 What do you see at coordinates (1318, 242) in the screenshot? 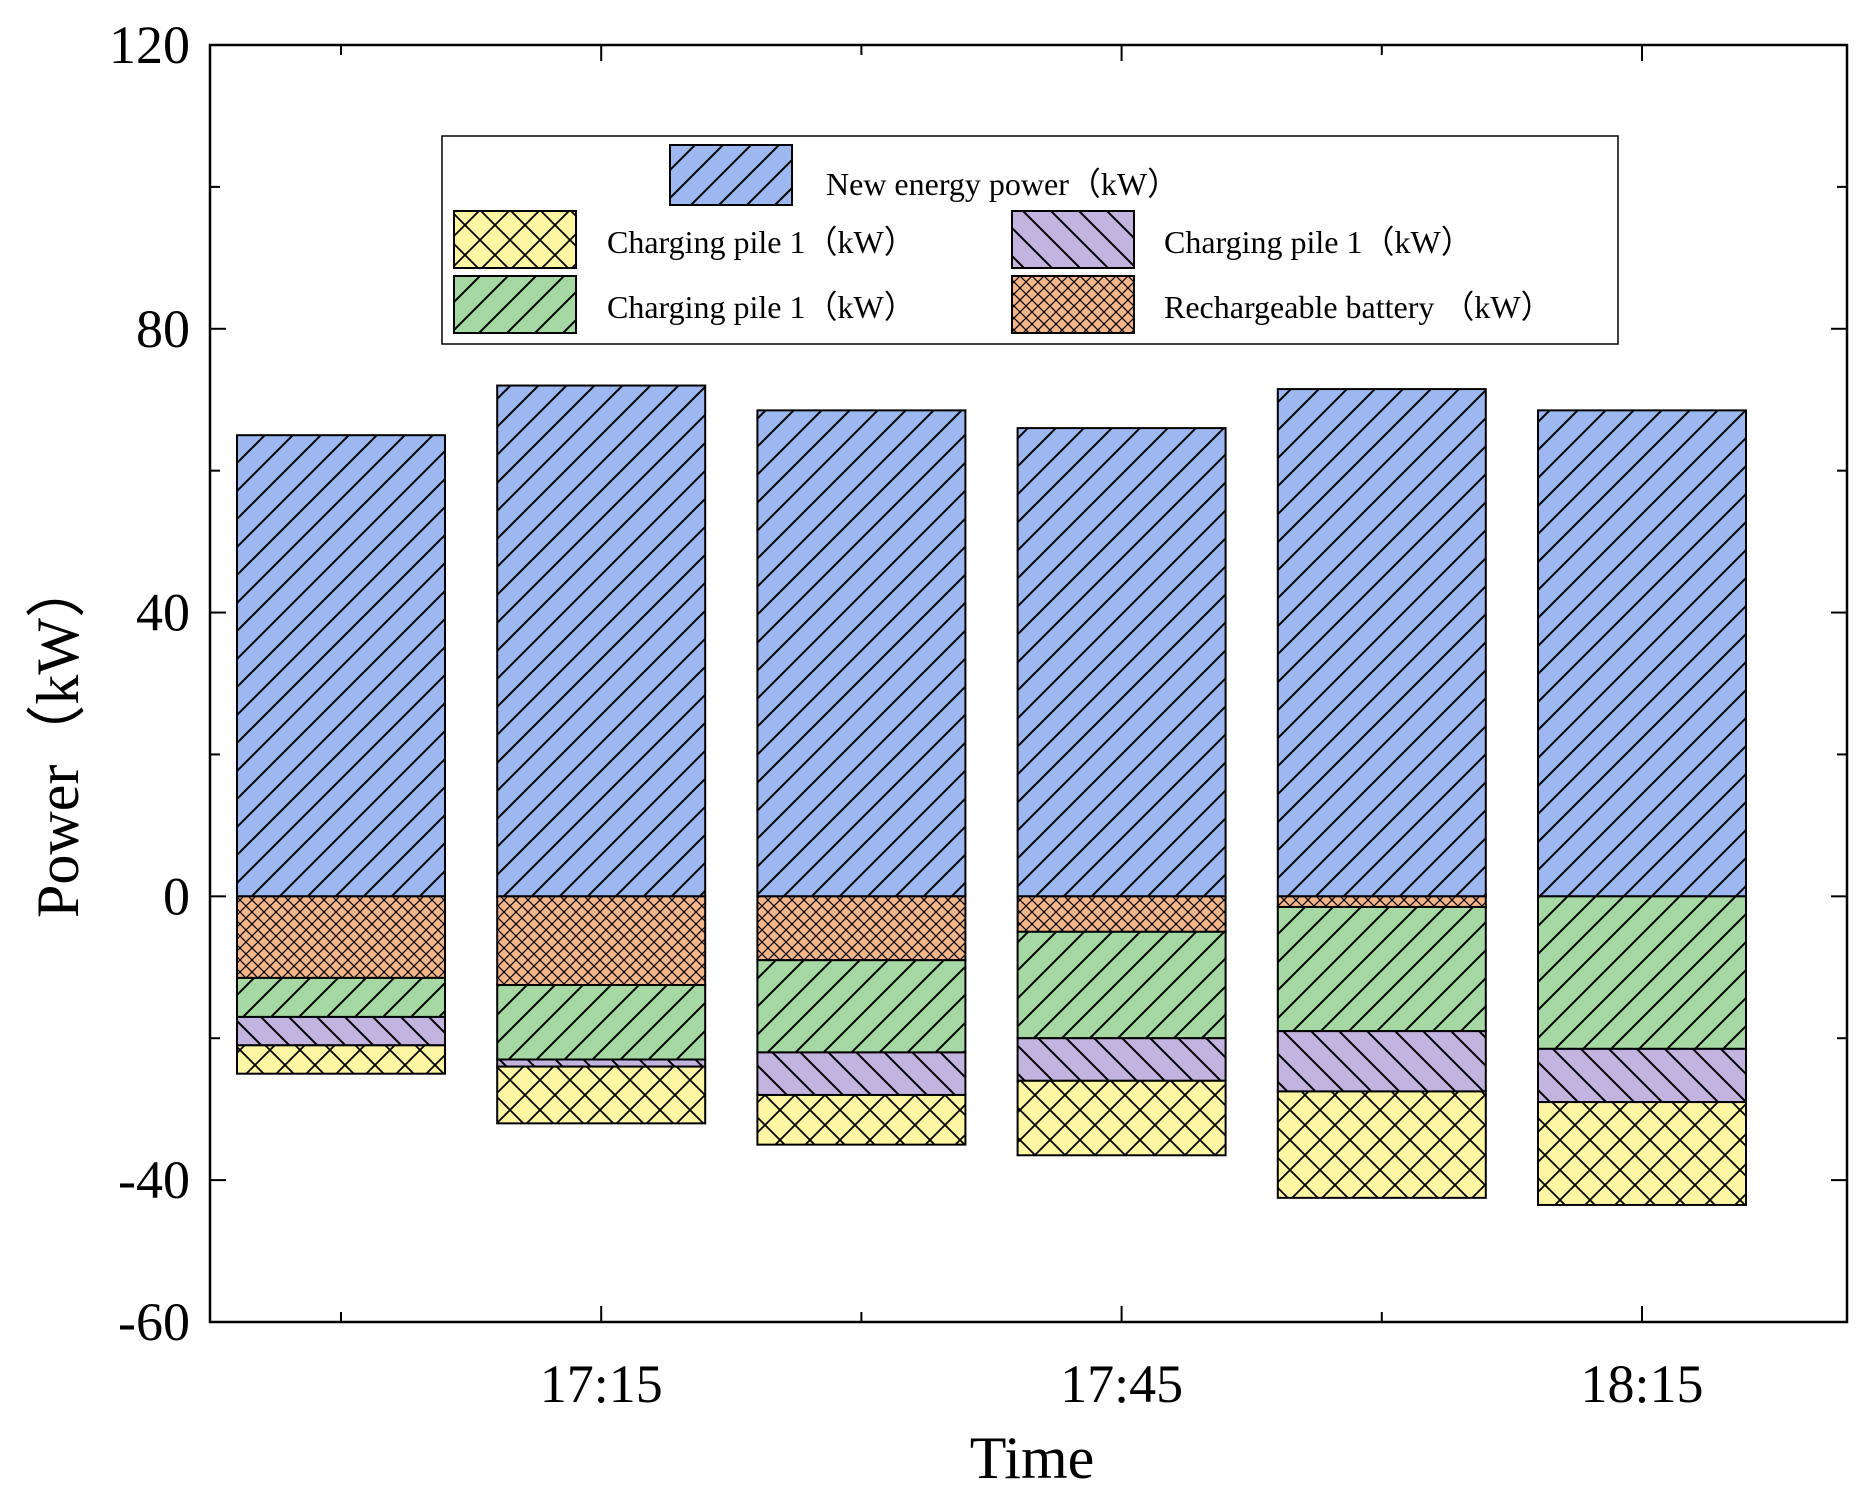
I see `legend-label-pile-purple: Charging pile 1（kW）` at bounding box center [1318, 242].